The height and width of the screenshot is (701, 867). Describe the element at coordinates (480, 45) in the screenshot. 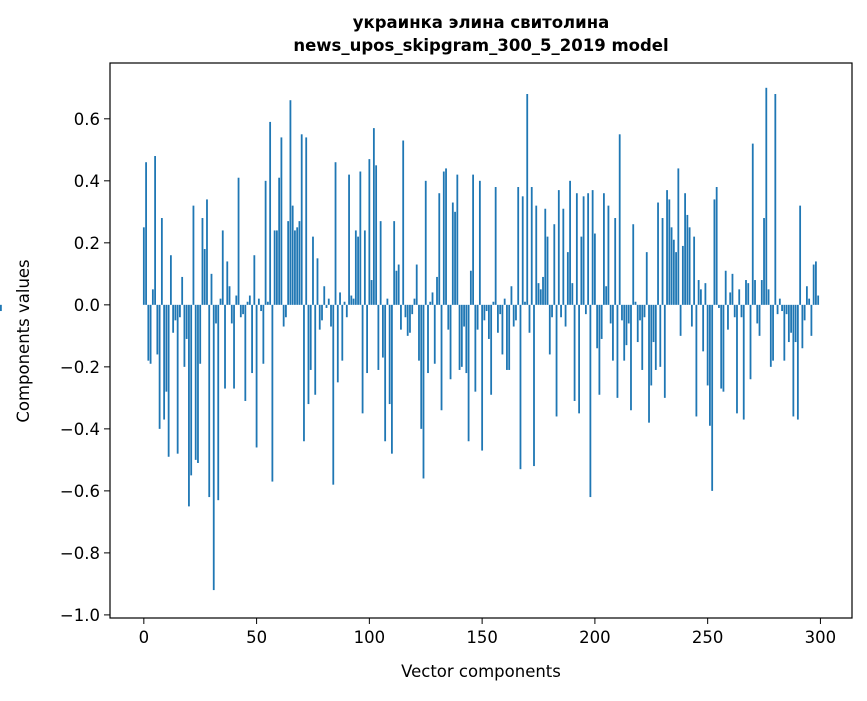

I see `chart-subtitle: news_upos_skipgram_300_5_2019 model` at that location.